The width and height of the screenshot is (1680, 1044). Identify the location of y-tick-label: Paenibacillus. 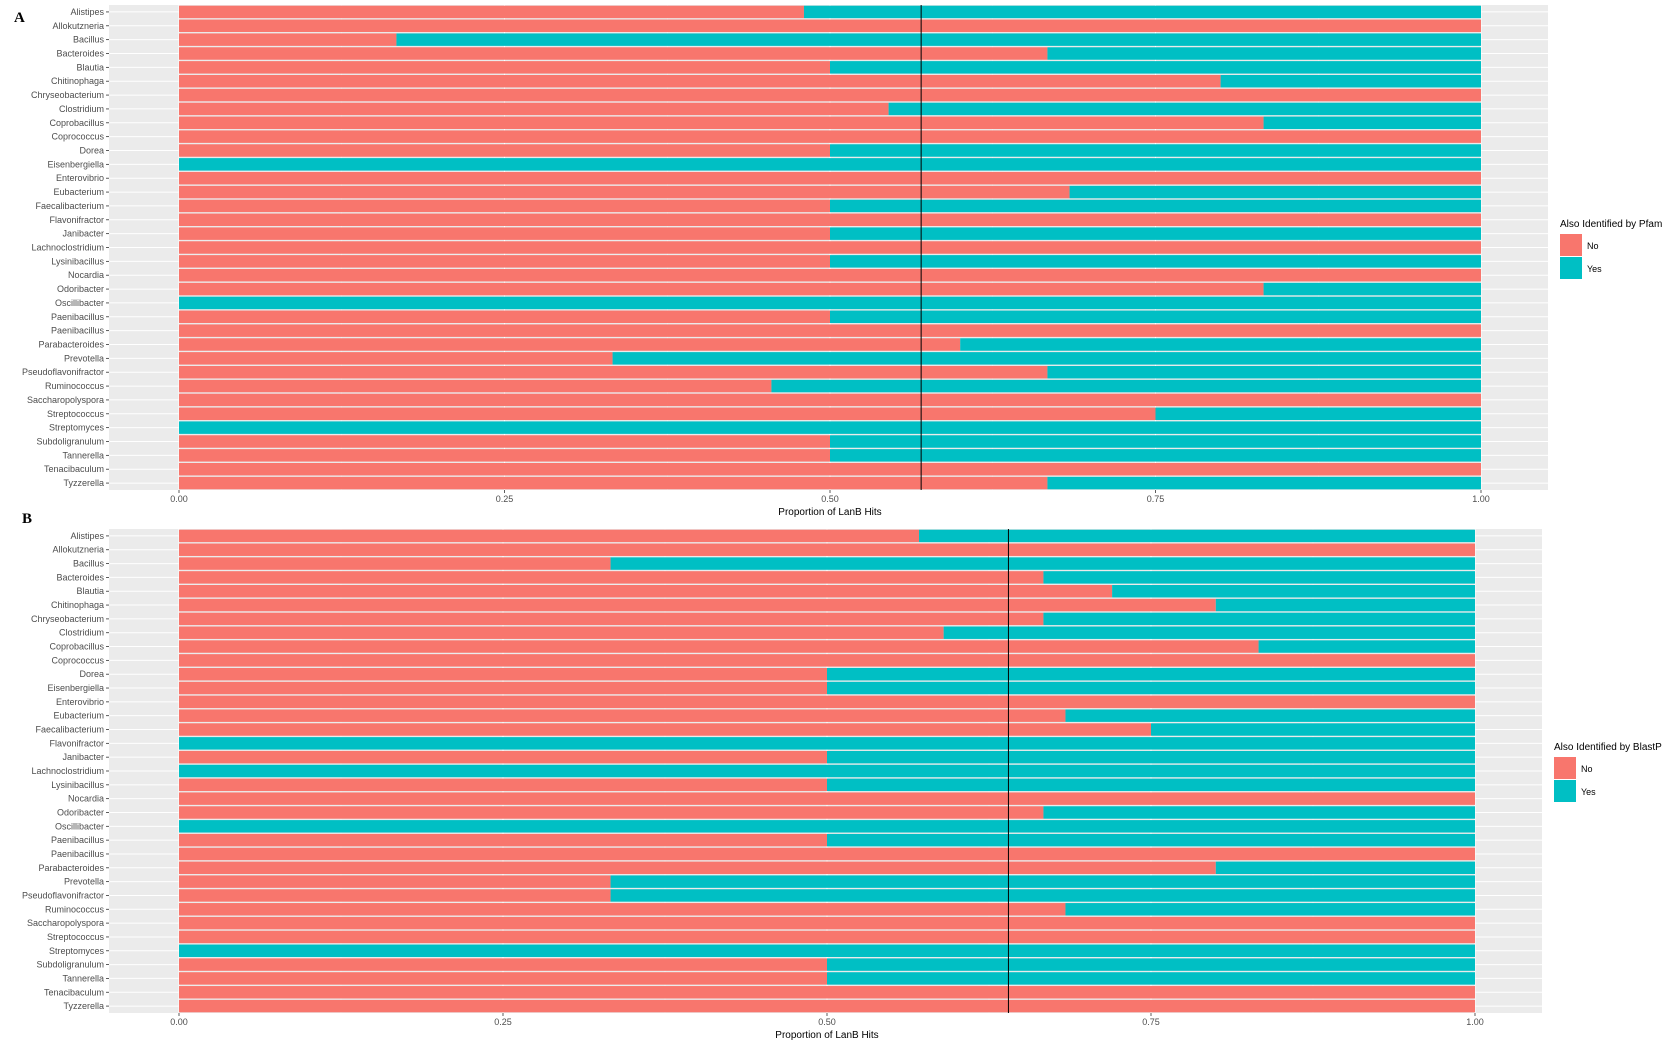
(78, 854).